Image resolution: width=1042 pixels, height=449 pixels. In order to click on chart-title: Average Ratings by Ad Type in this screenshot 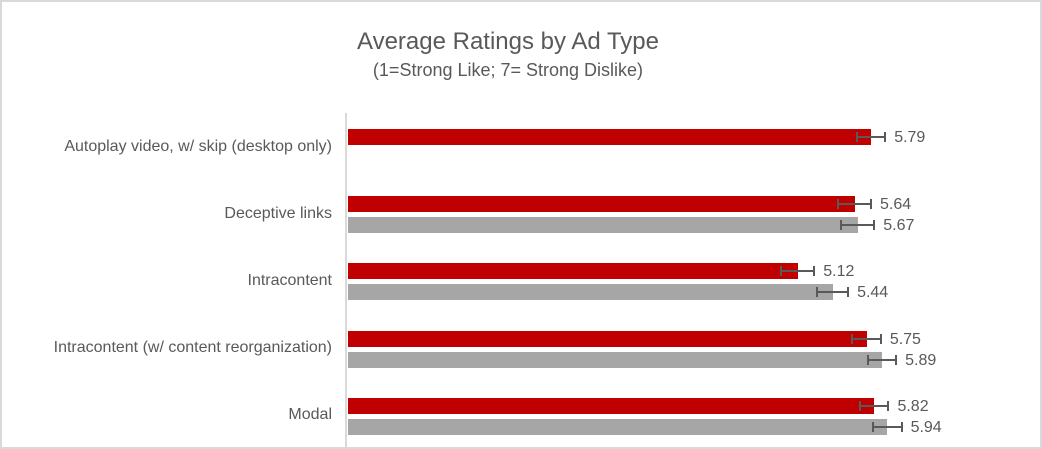, I will do `click(508, 41)`.